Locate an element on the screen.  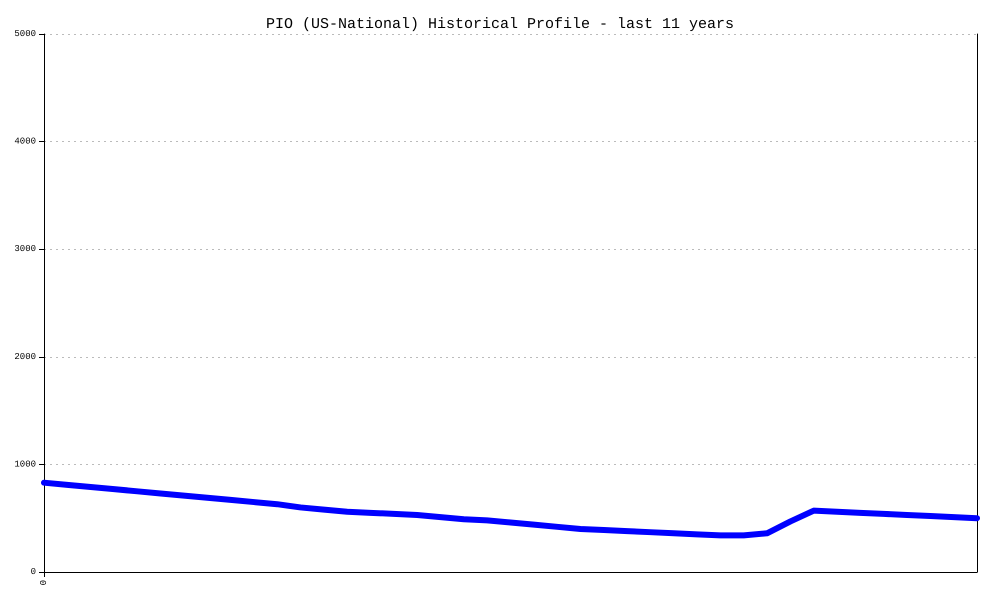
y-tick-label: 4000 is located at coordinates (25, 141).